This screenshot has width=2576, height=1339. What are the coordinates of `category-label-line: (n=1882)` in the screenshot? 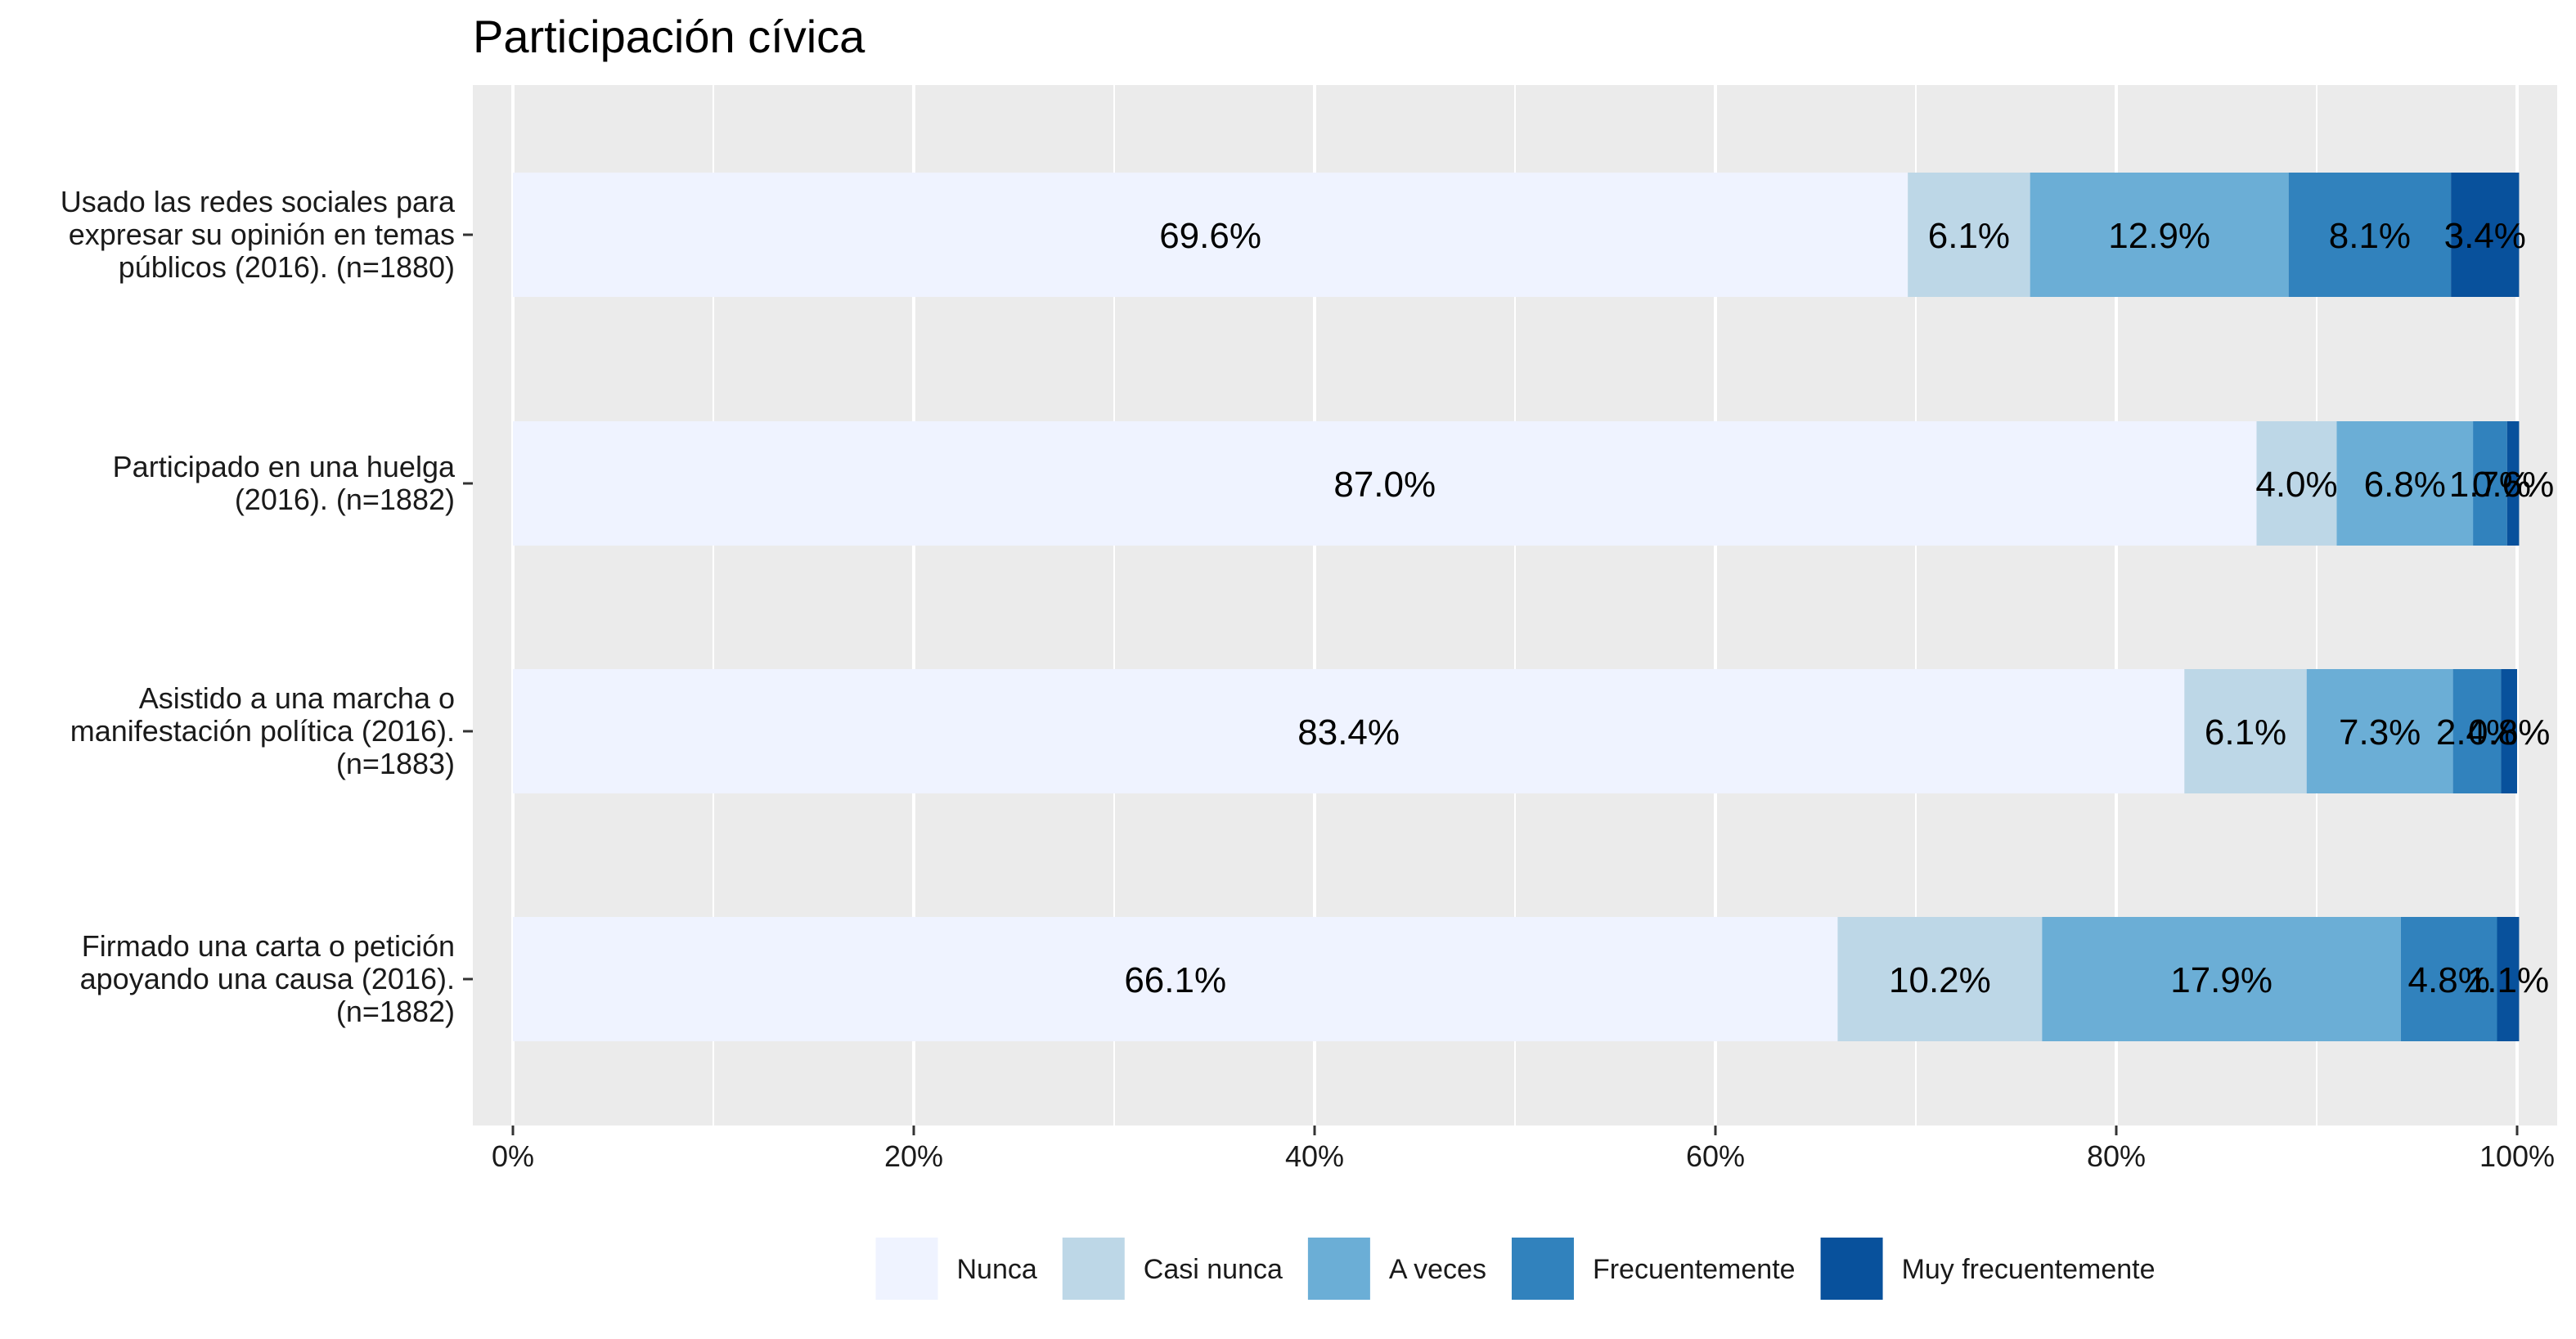 It's located at (396, 1012).